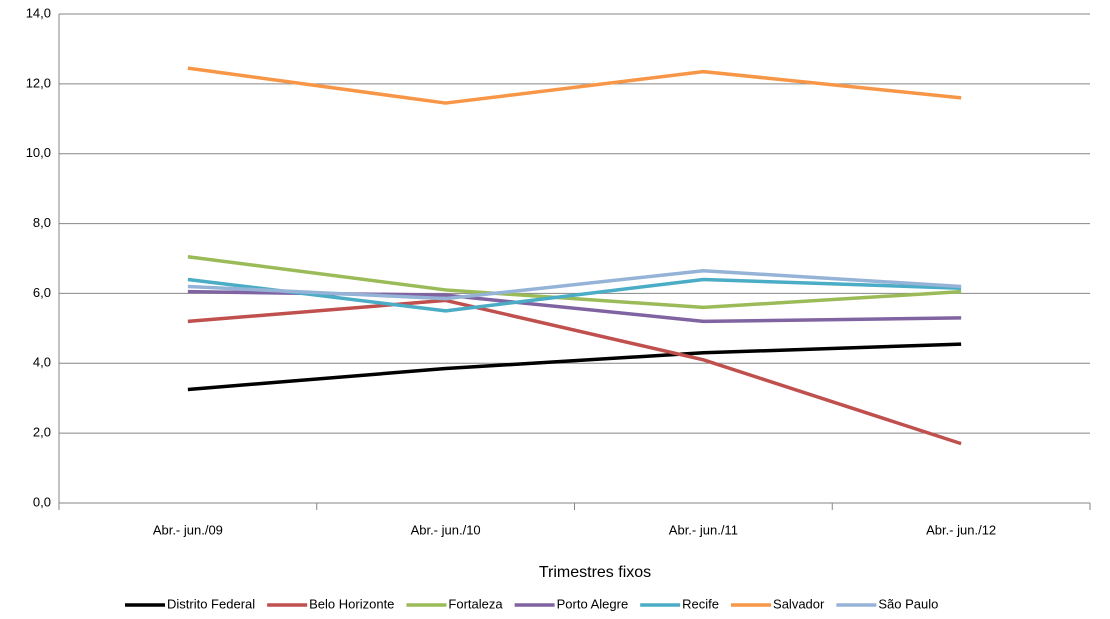 Image resolution: width=1110 pixels, height=619 pixels. Describe the element at coordinates (703, 529) in the screenshot. I see `x-tick-label: Abr.- jun./11` at that location.